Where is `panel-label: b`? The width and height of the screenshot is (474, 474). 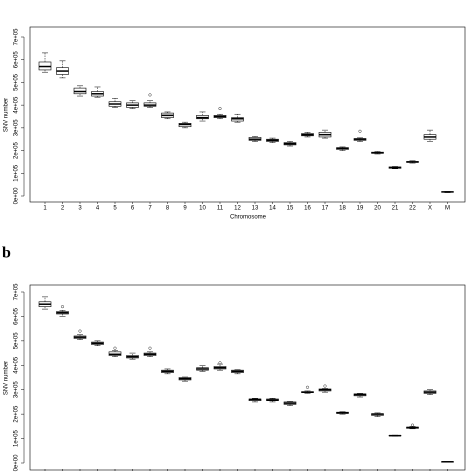 panel-label: b is located at coordinates (6, 253).